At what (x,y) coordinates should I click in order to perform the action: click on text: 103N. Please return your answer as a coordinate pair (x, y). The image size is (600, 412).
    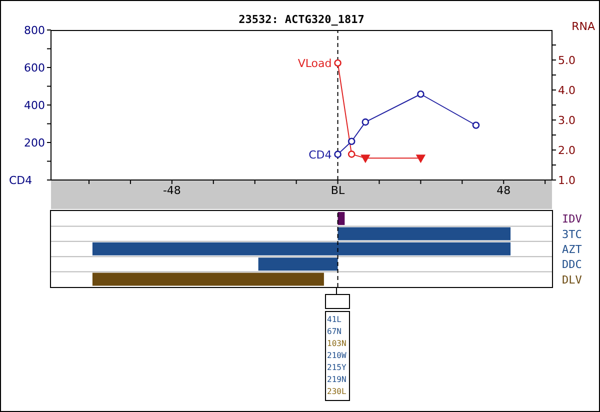
    Looking at the image, I should click on (337, 344).